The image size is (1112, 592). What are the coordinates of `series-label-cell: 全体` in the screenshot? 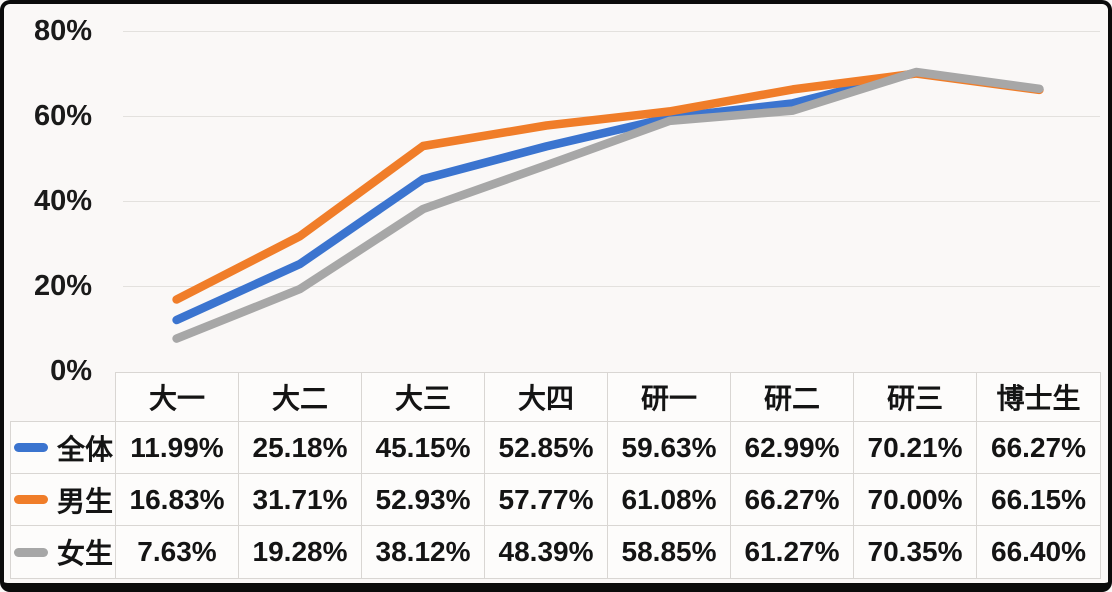 It's located at (63, 447).